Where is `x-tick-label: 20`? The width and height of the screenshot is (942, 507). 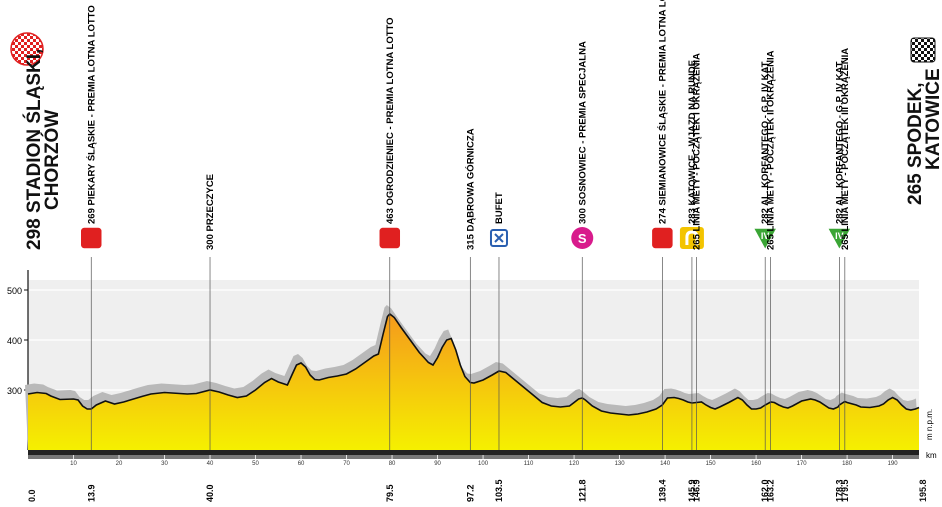
x-tick-label: 20 is located at coordinates (119, 464).